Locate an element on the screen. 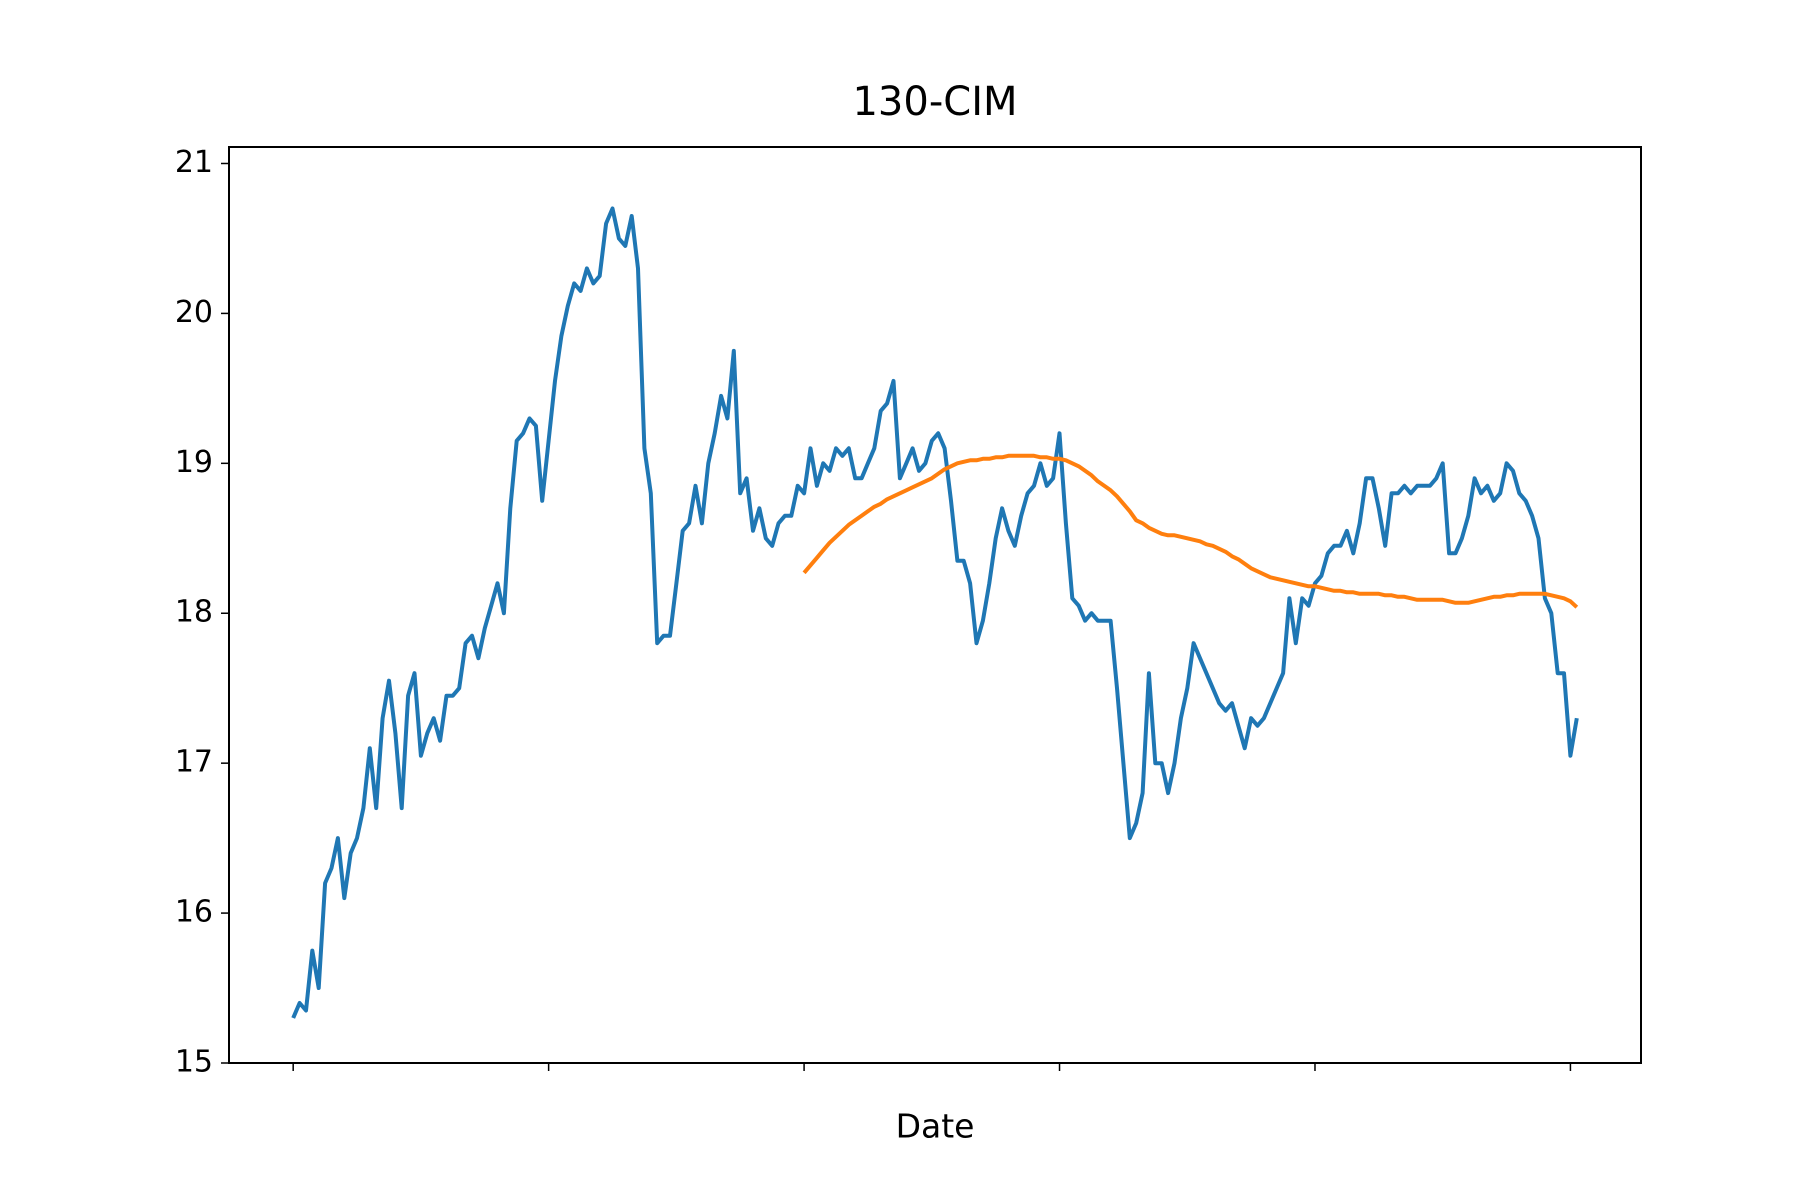 The width and height of the screenshot is (1800, 1200). y-tick-label: 18 is located at coordinates (194, 612).